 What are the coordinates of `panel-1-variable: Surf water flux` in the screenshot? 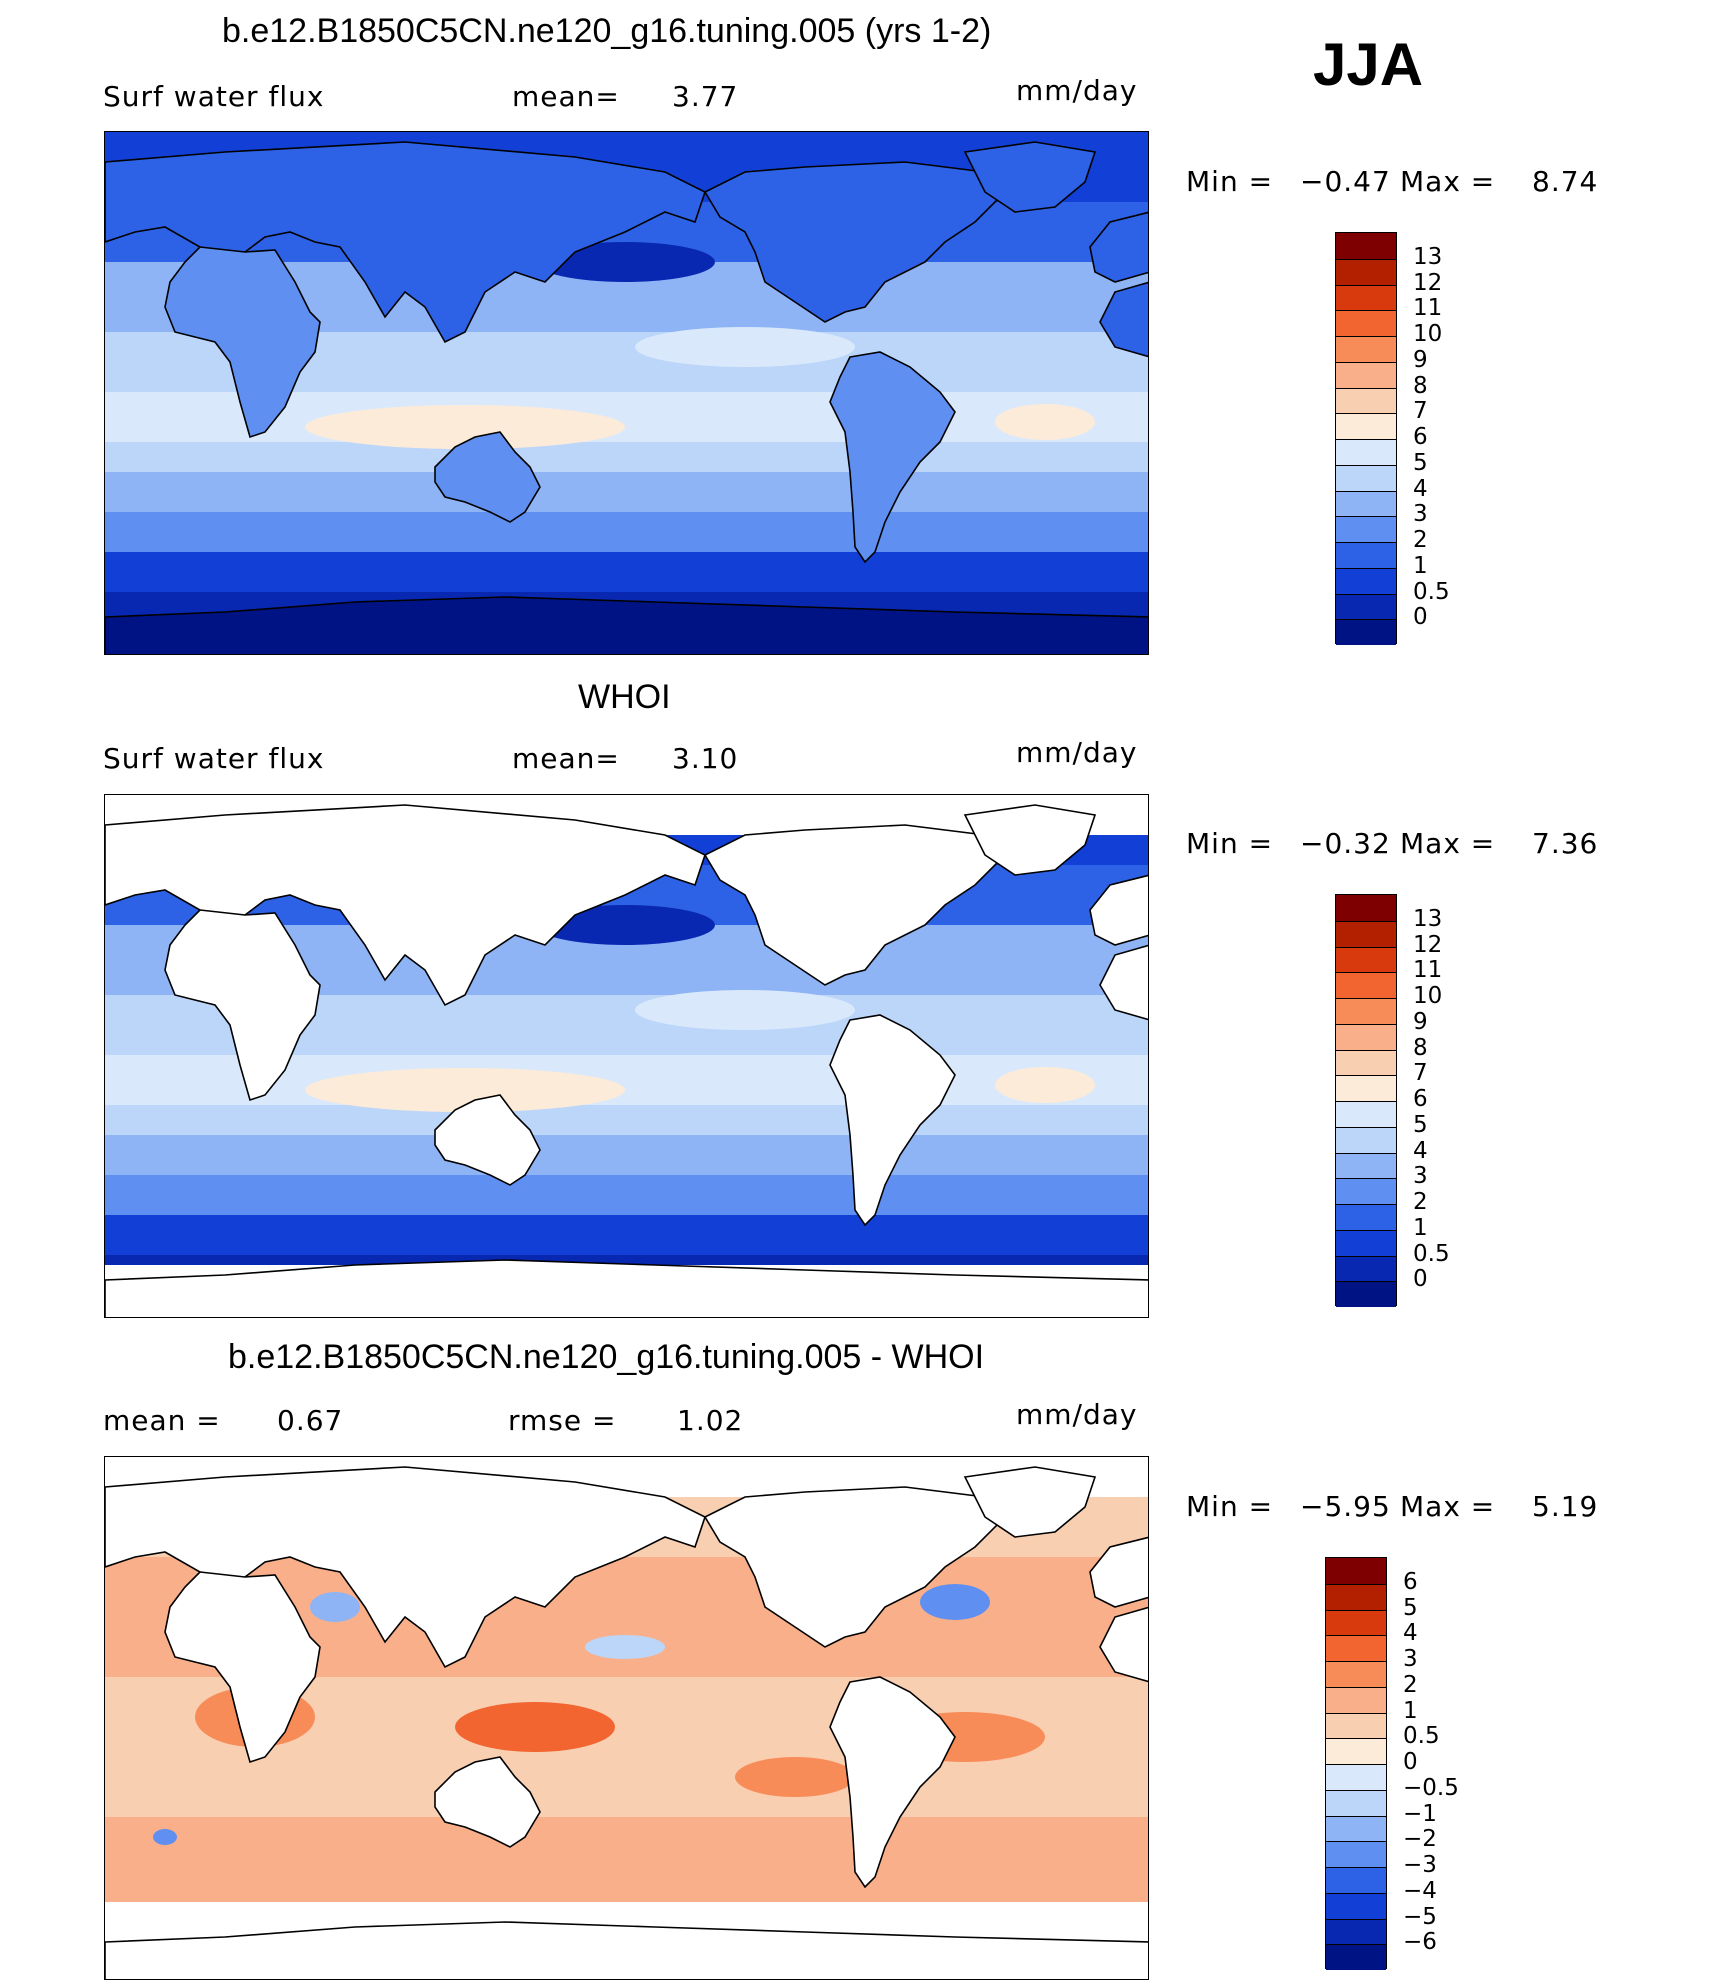 It's located at (214, 96).